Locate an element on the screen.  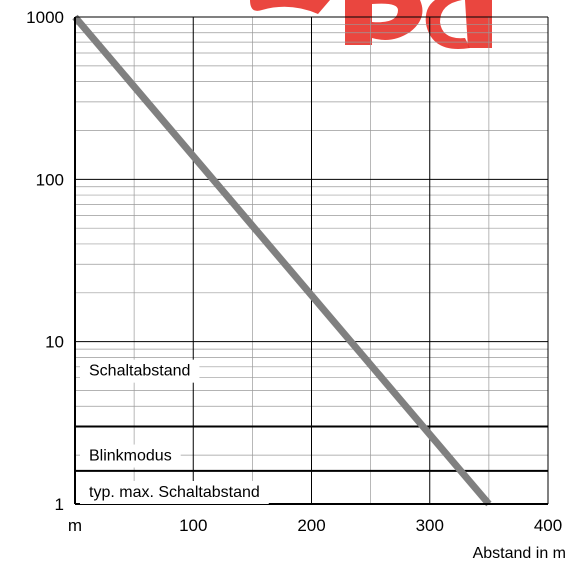
watermark-layer is located at coordinates (371, 24).